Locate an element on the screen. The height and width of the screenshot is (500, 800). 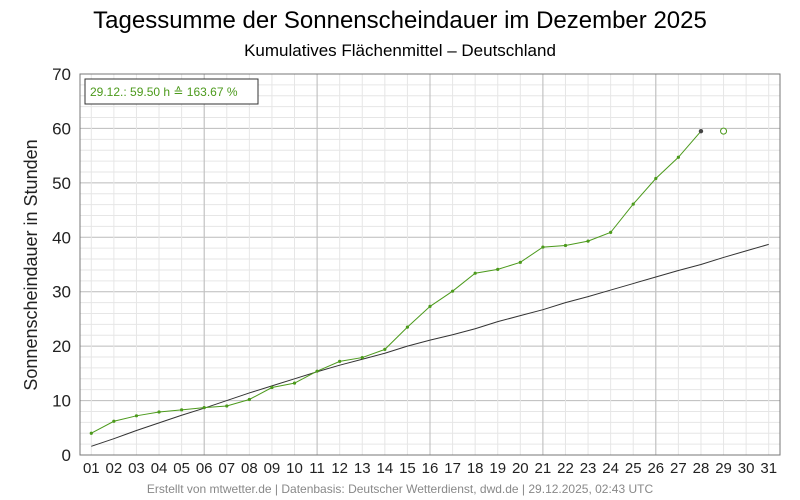
x-tick-label: 16 is located at coordinates (430, 468).